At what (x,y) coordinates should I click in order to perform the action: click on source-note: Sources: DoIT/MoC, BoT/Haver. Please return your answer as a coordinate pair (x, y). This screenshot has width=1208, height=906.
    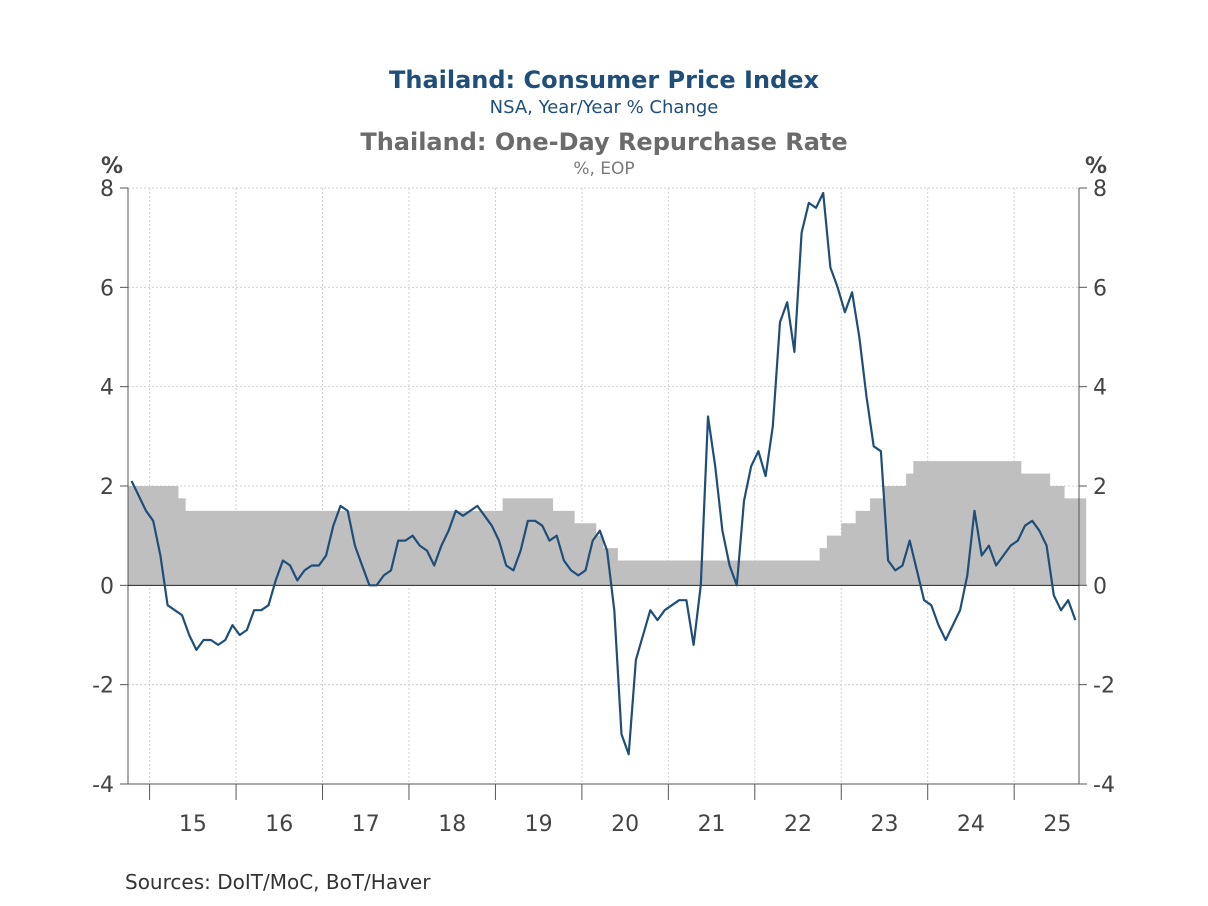
    Looking at the image, I should click on (278, 882).